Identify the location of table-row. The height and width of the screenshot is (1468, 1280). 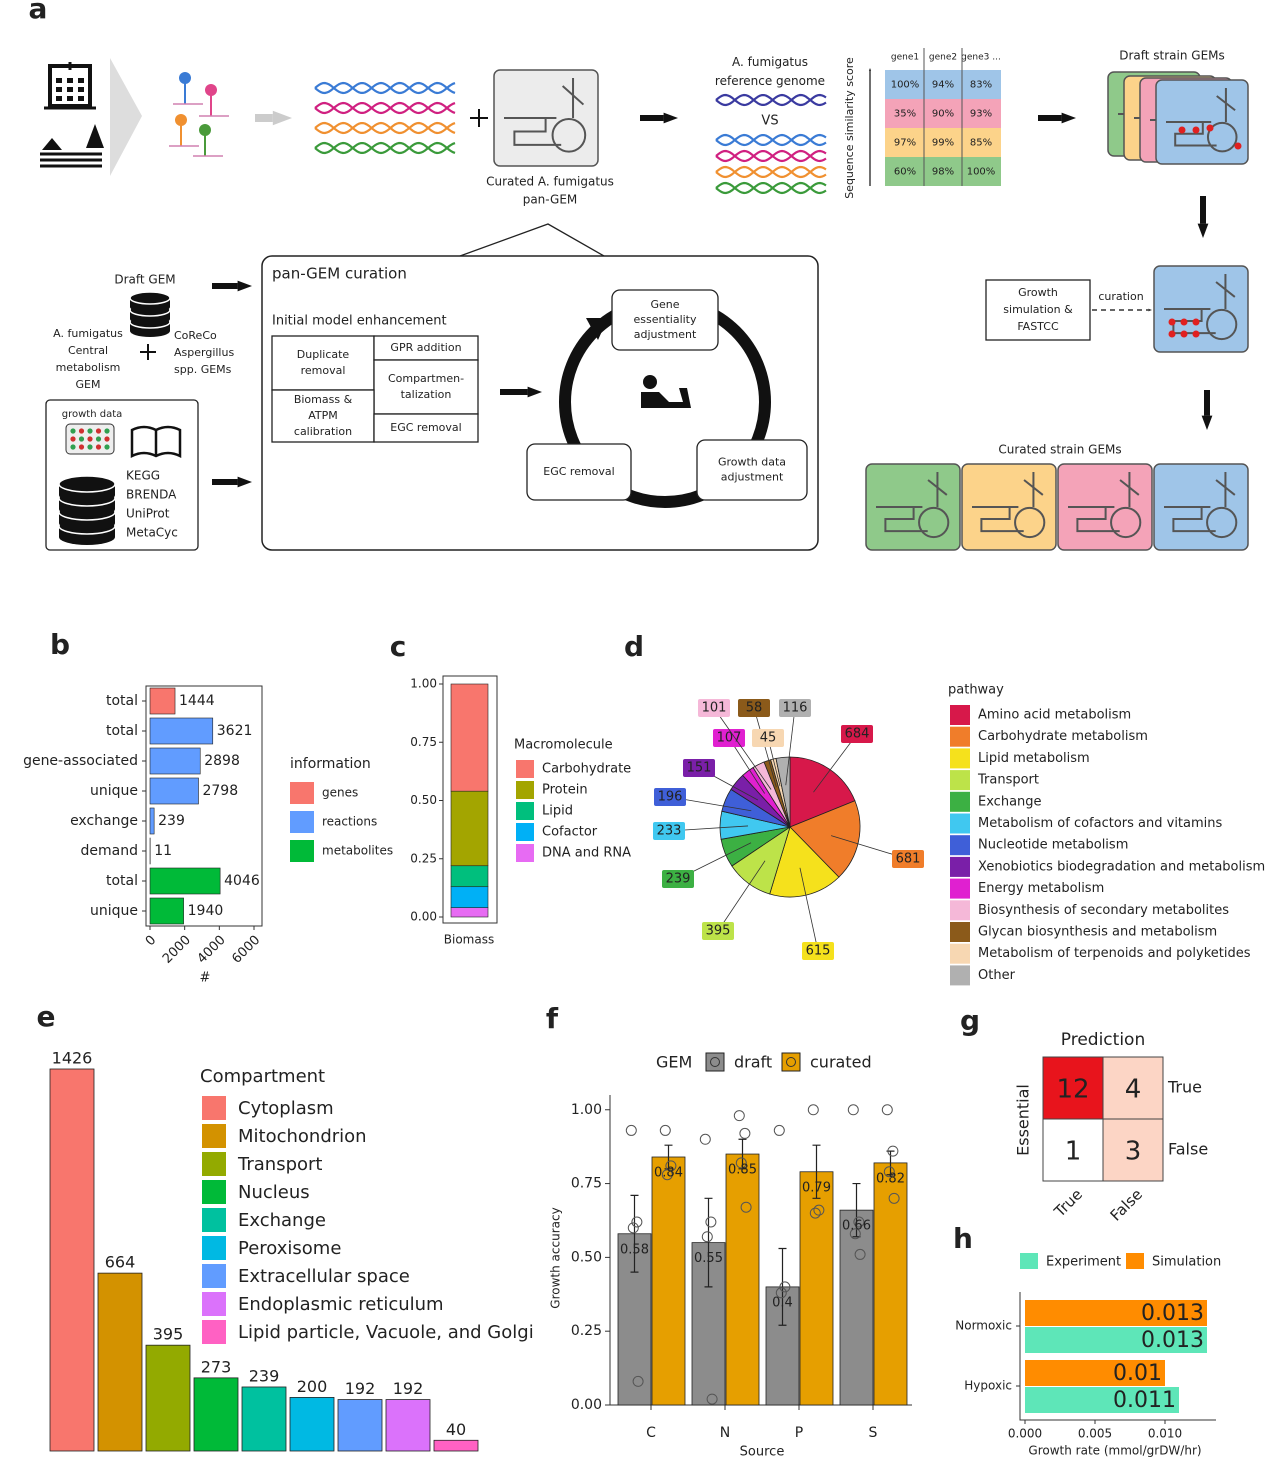
(943, 113).